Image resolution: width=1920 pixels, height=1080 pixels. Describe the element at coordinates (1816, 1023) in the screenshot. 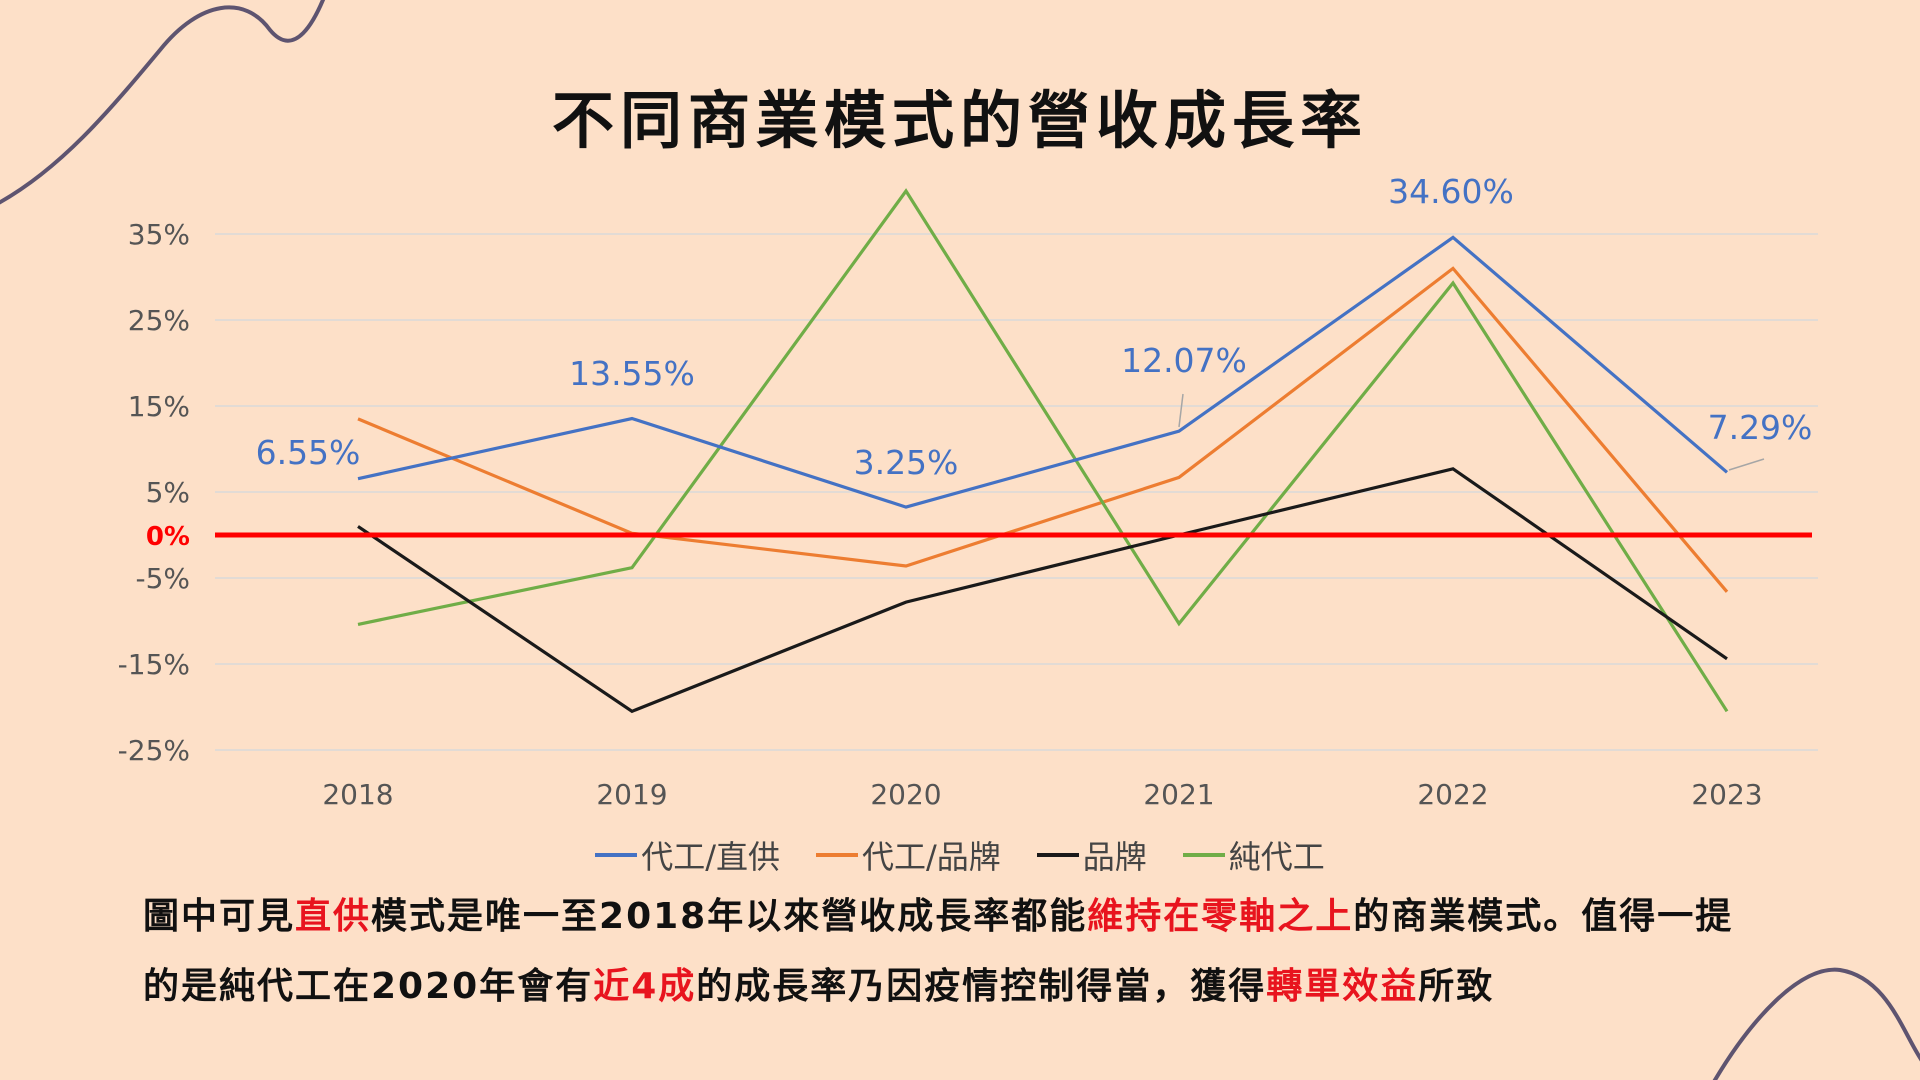

I see `bottom-right-curve` at that location.